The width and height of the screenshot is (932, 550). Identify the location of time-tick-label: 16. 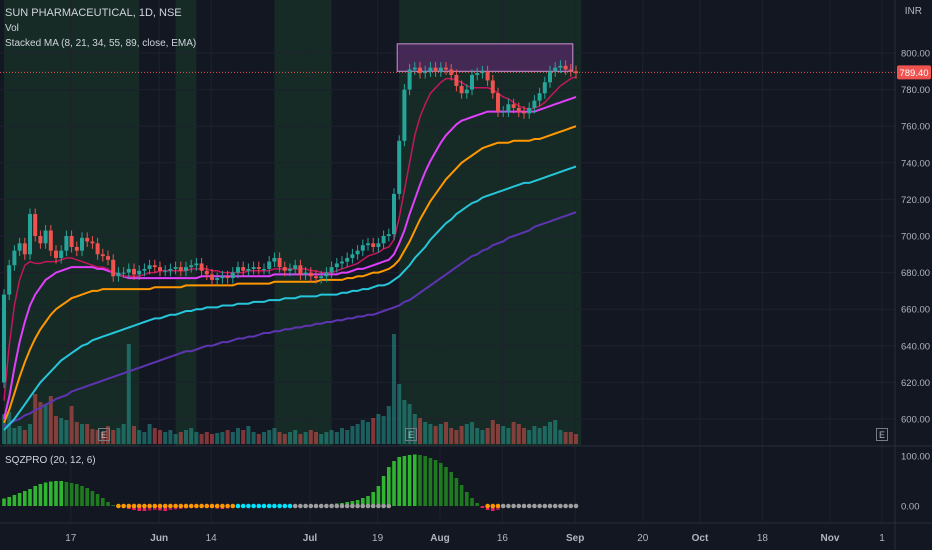
(503, 538).